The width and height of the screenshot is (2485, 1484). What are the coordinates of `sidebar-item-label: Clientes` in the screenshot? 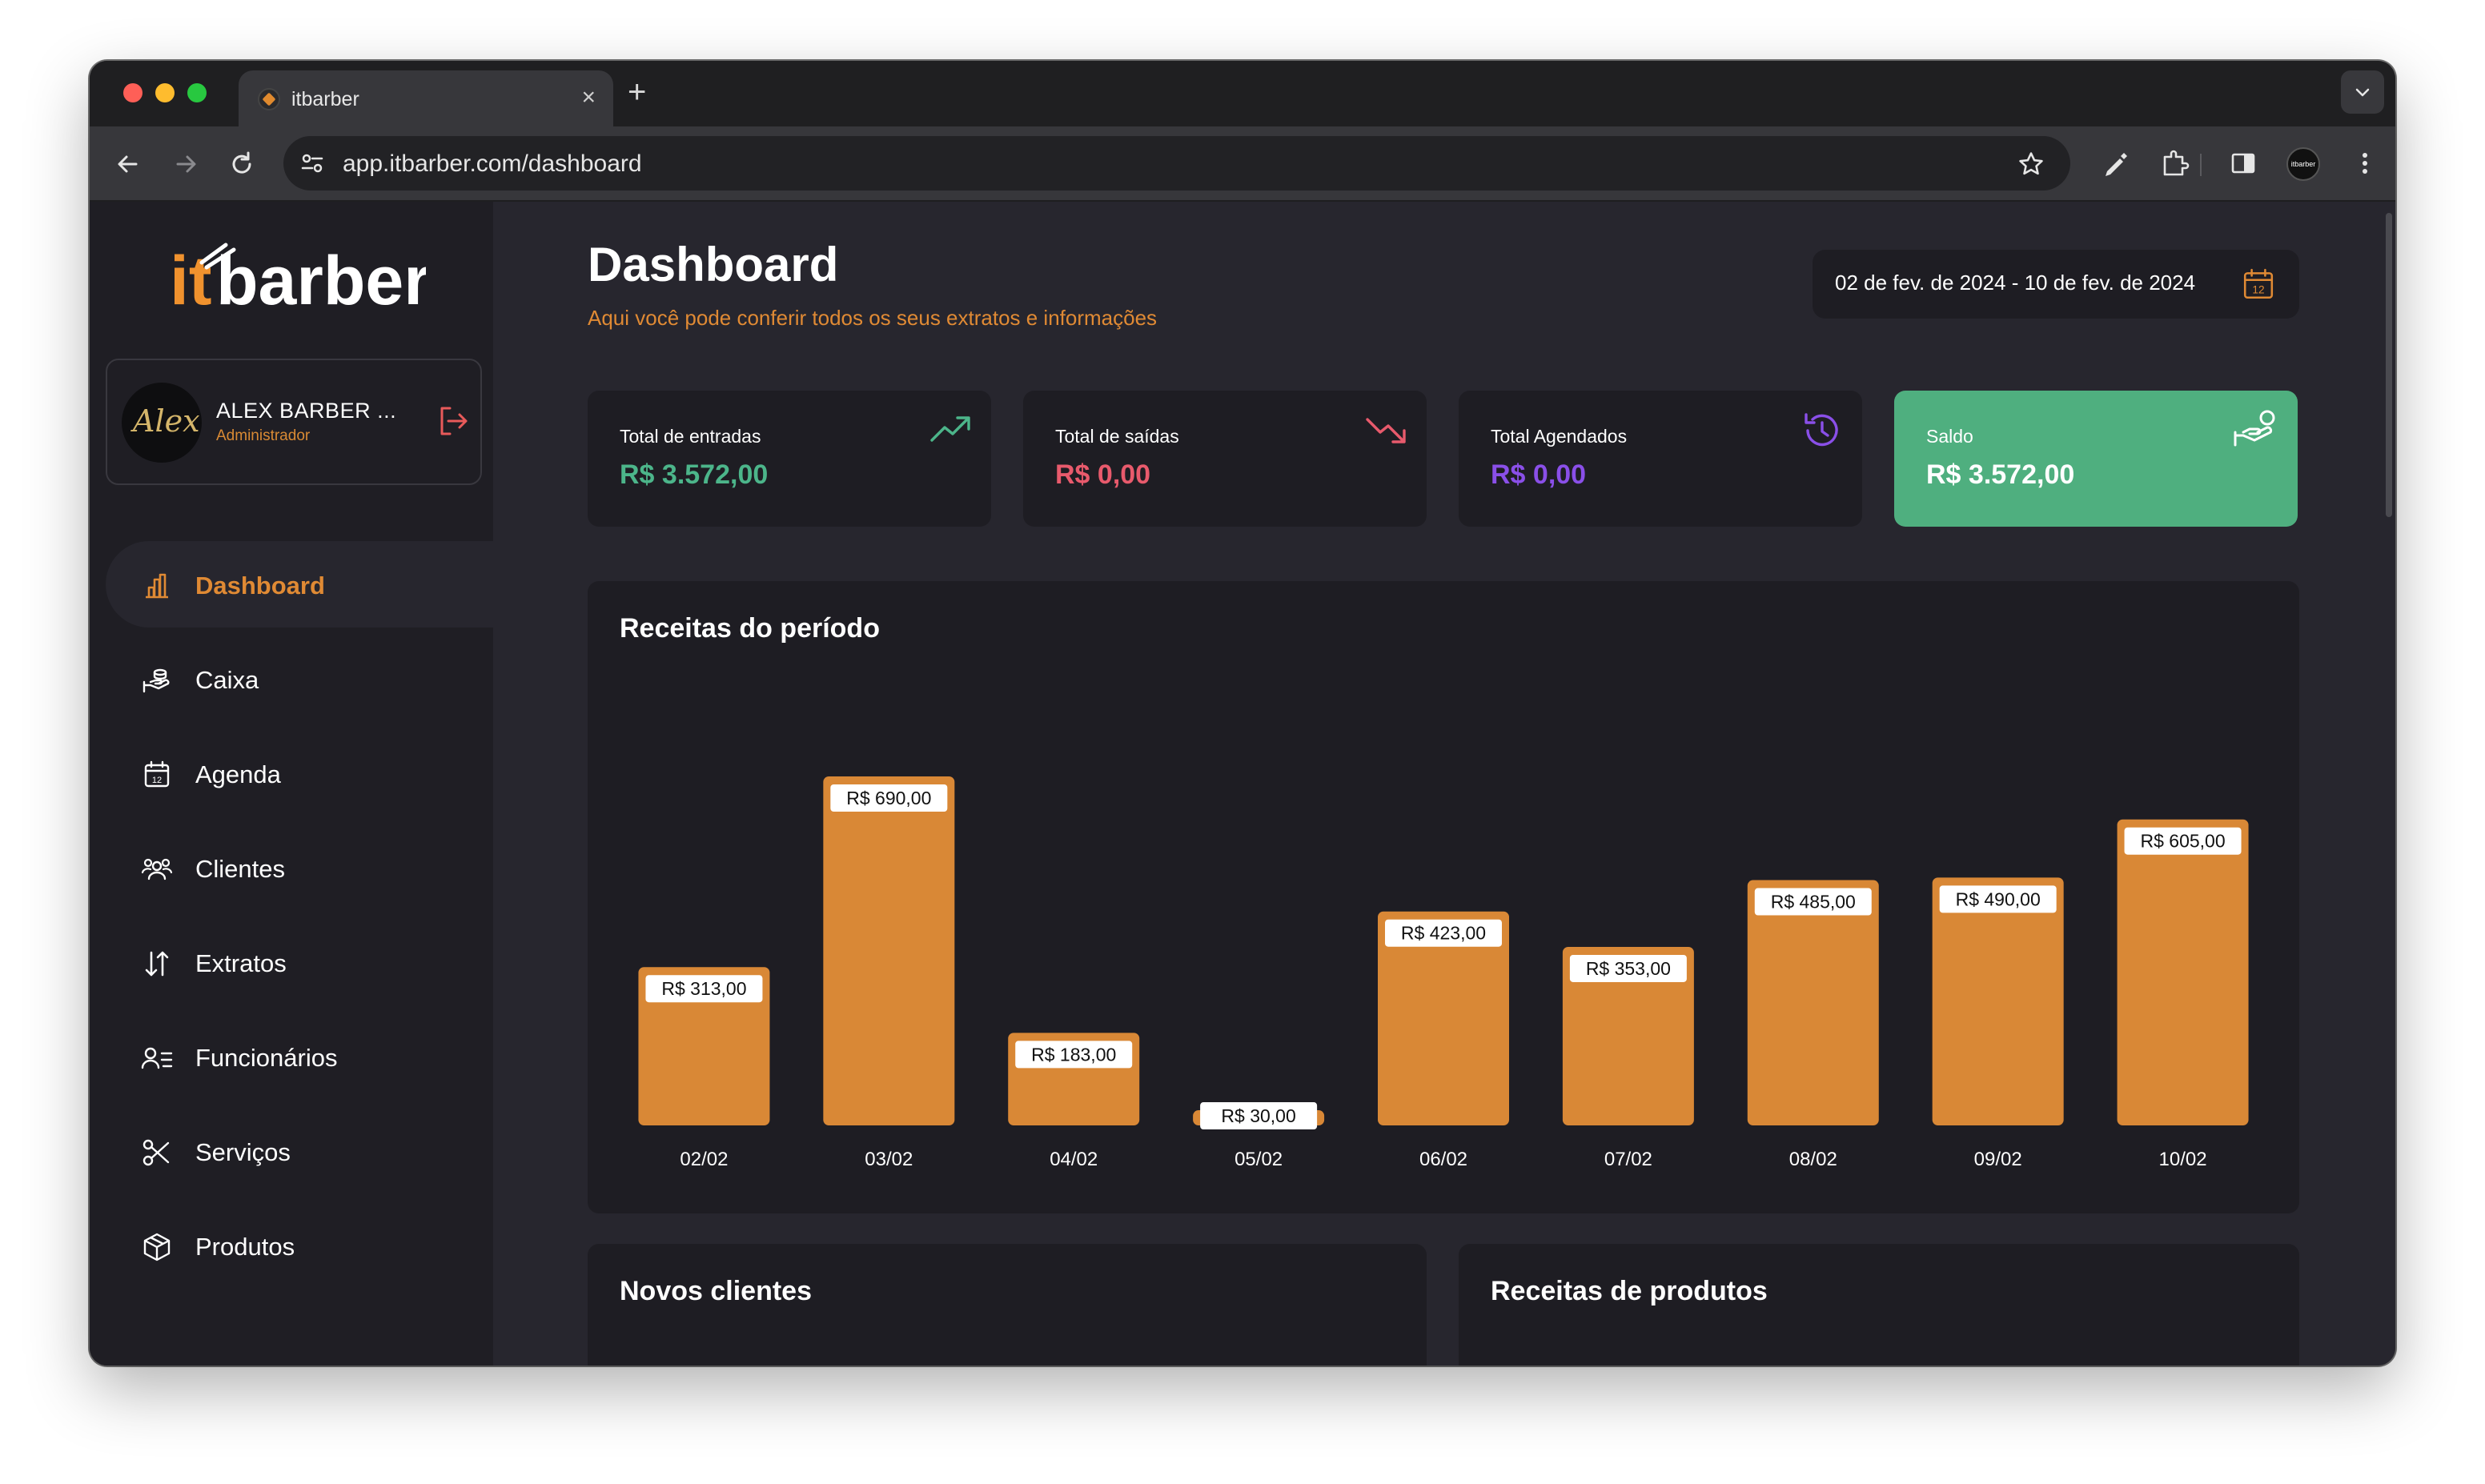 It's located at (240, 869).